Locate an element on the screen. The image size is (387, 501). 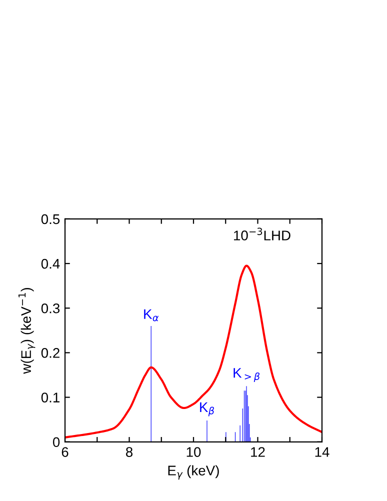
y-tick-label: 0.3 is located at coordinates (50, 308).